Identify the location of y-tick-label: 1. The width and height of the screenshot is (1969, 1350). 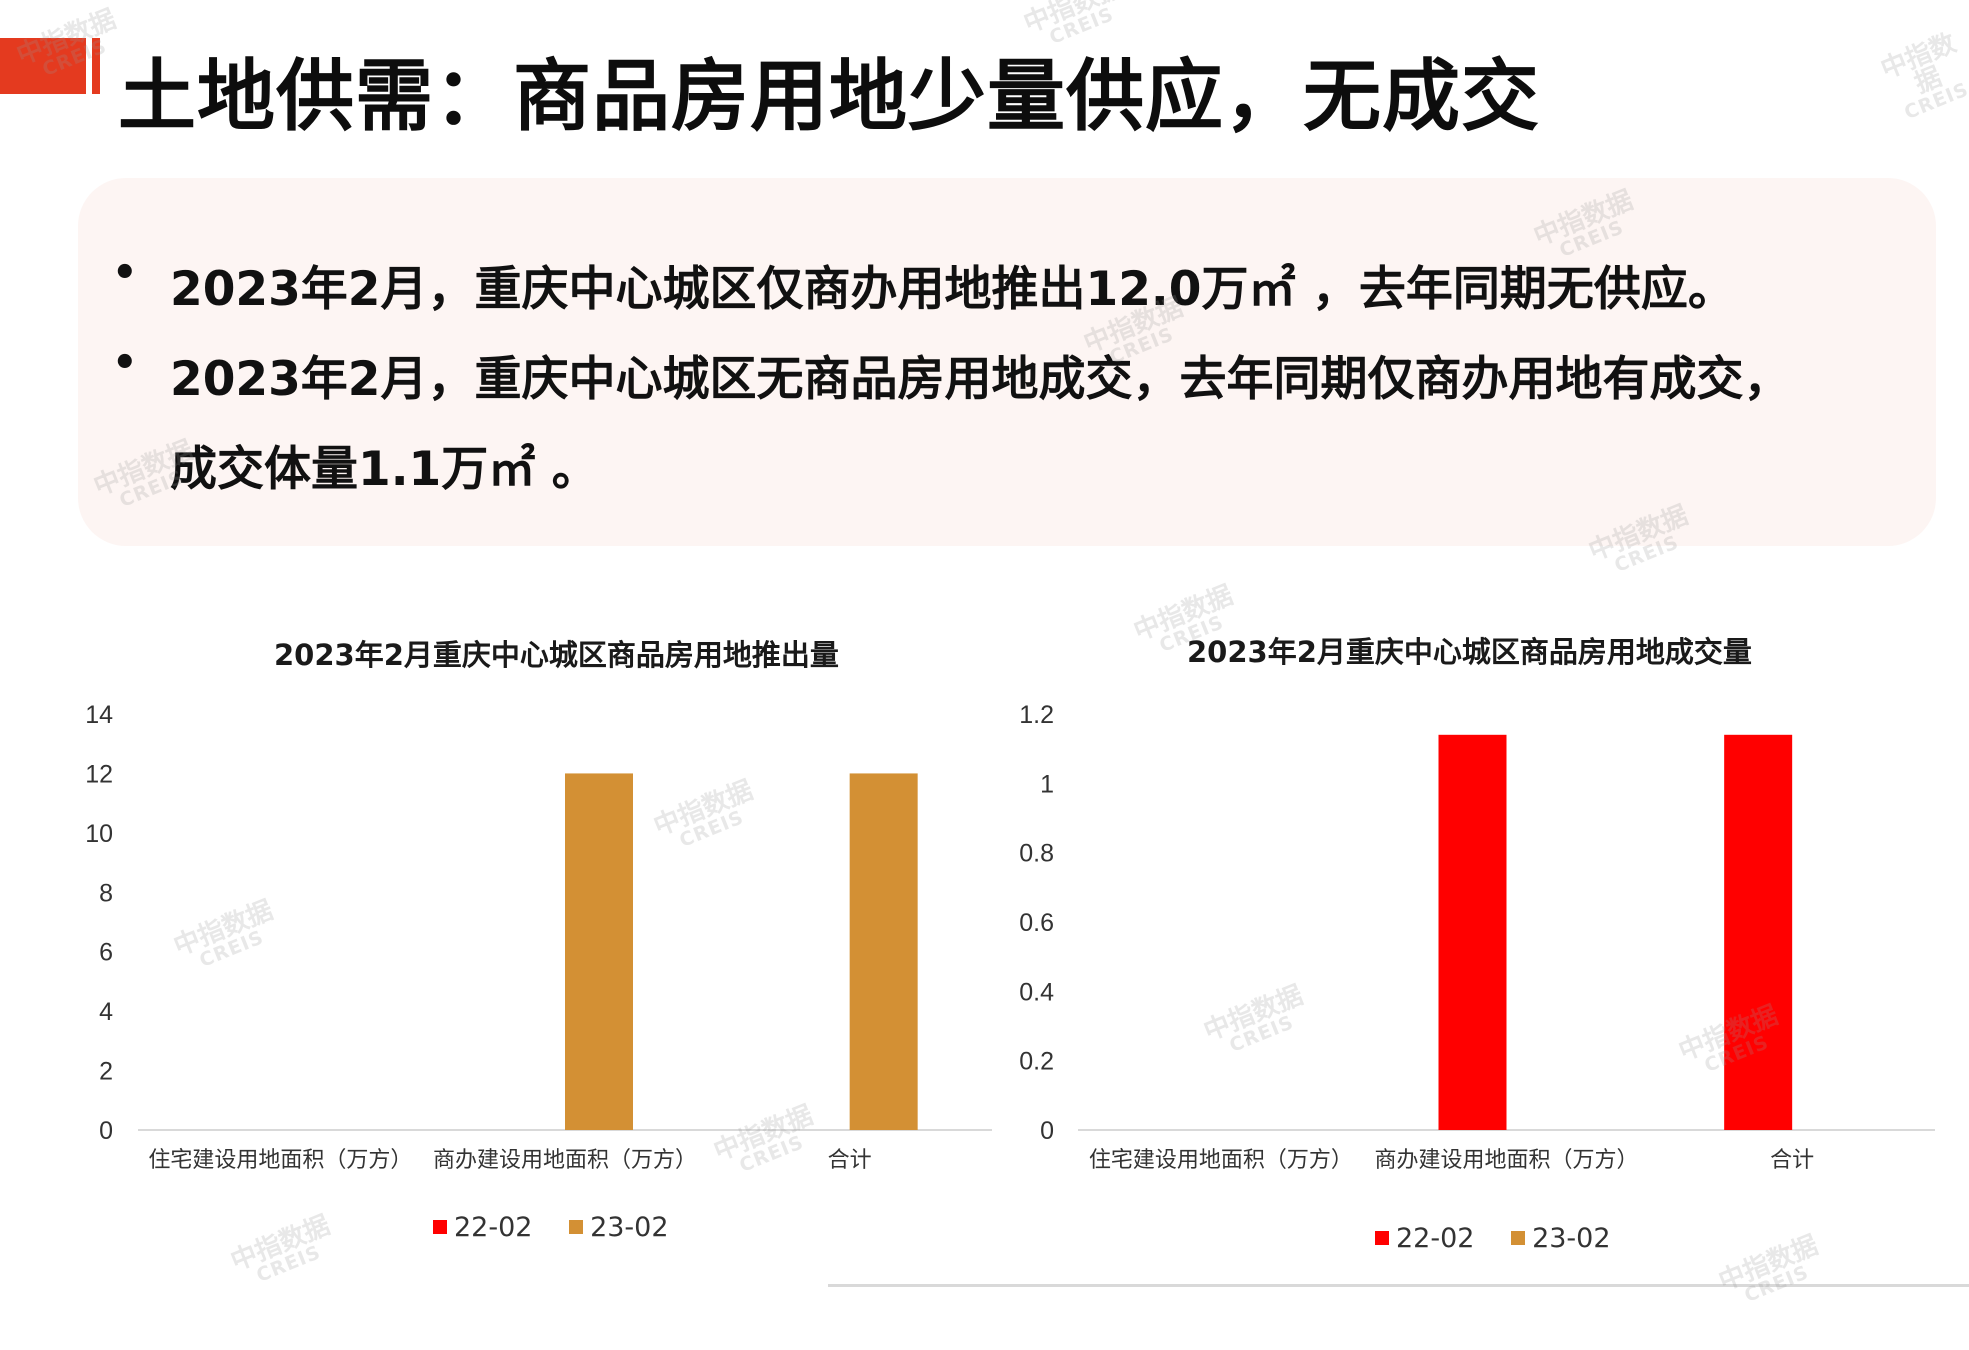
(1047, 784).